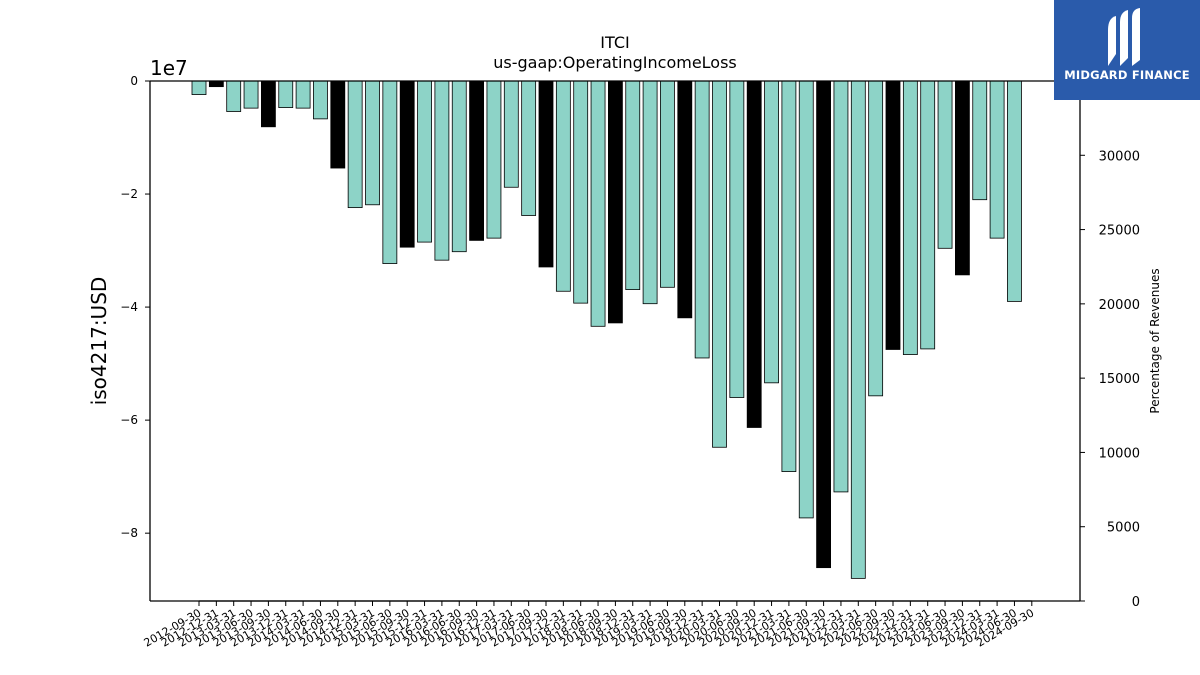 This screenshot has height=675, width=1200. I want to click on brand-name: MIDGARD FINANCE, so click(1127, 75).